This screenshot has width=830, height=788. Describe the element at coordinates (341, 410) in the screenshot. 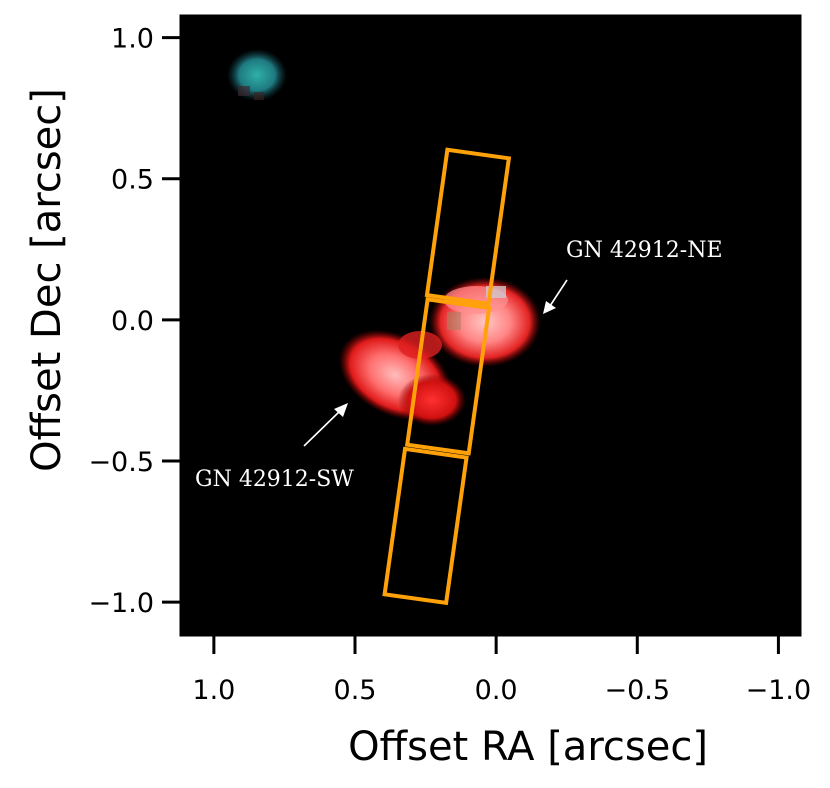

I see `arrow-head-sw` at that location.